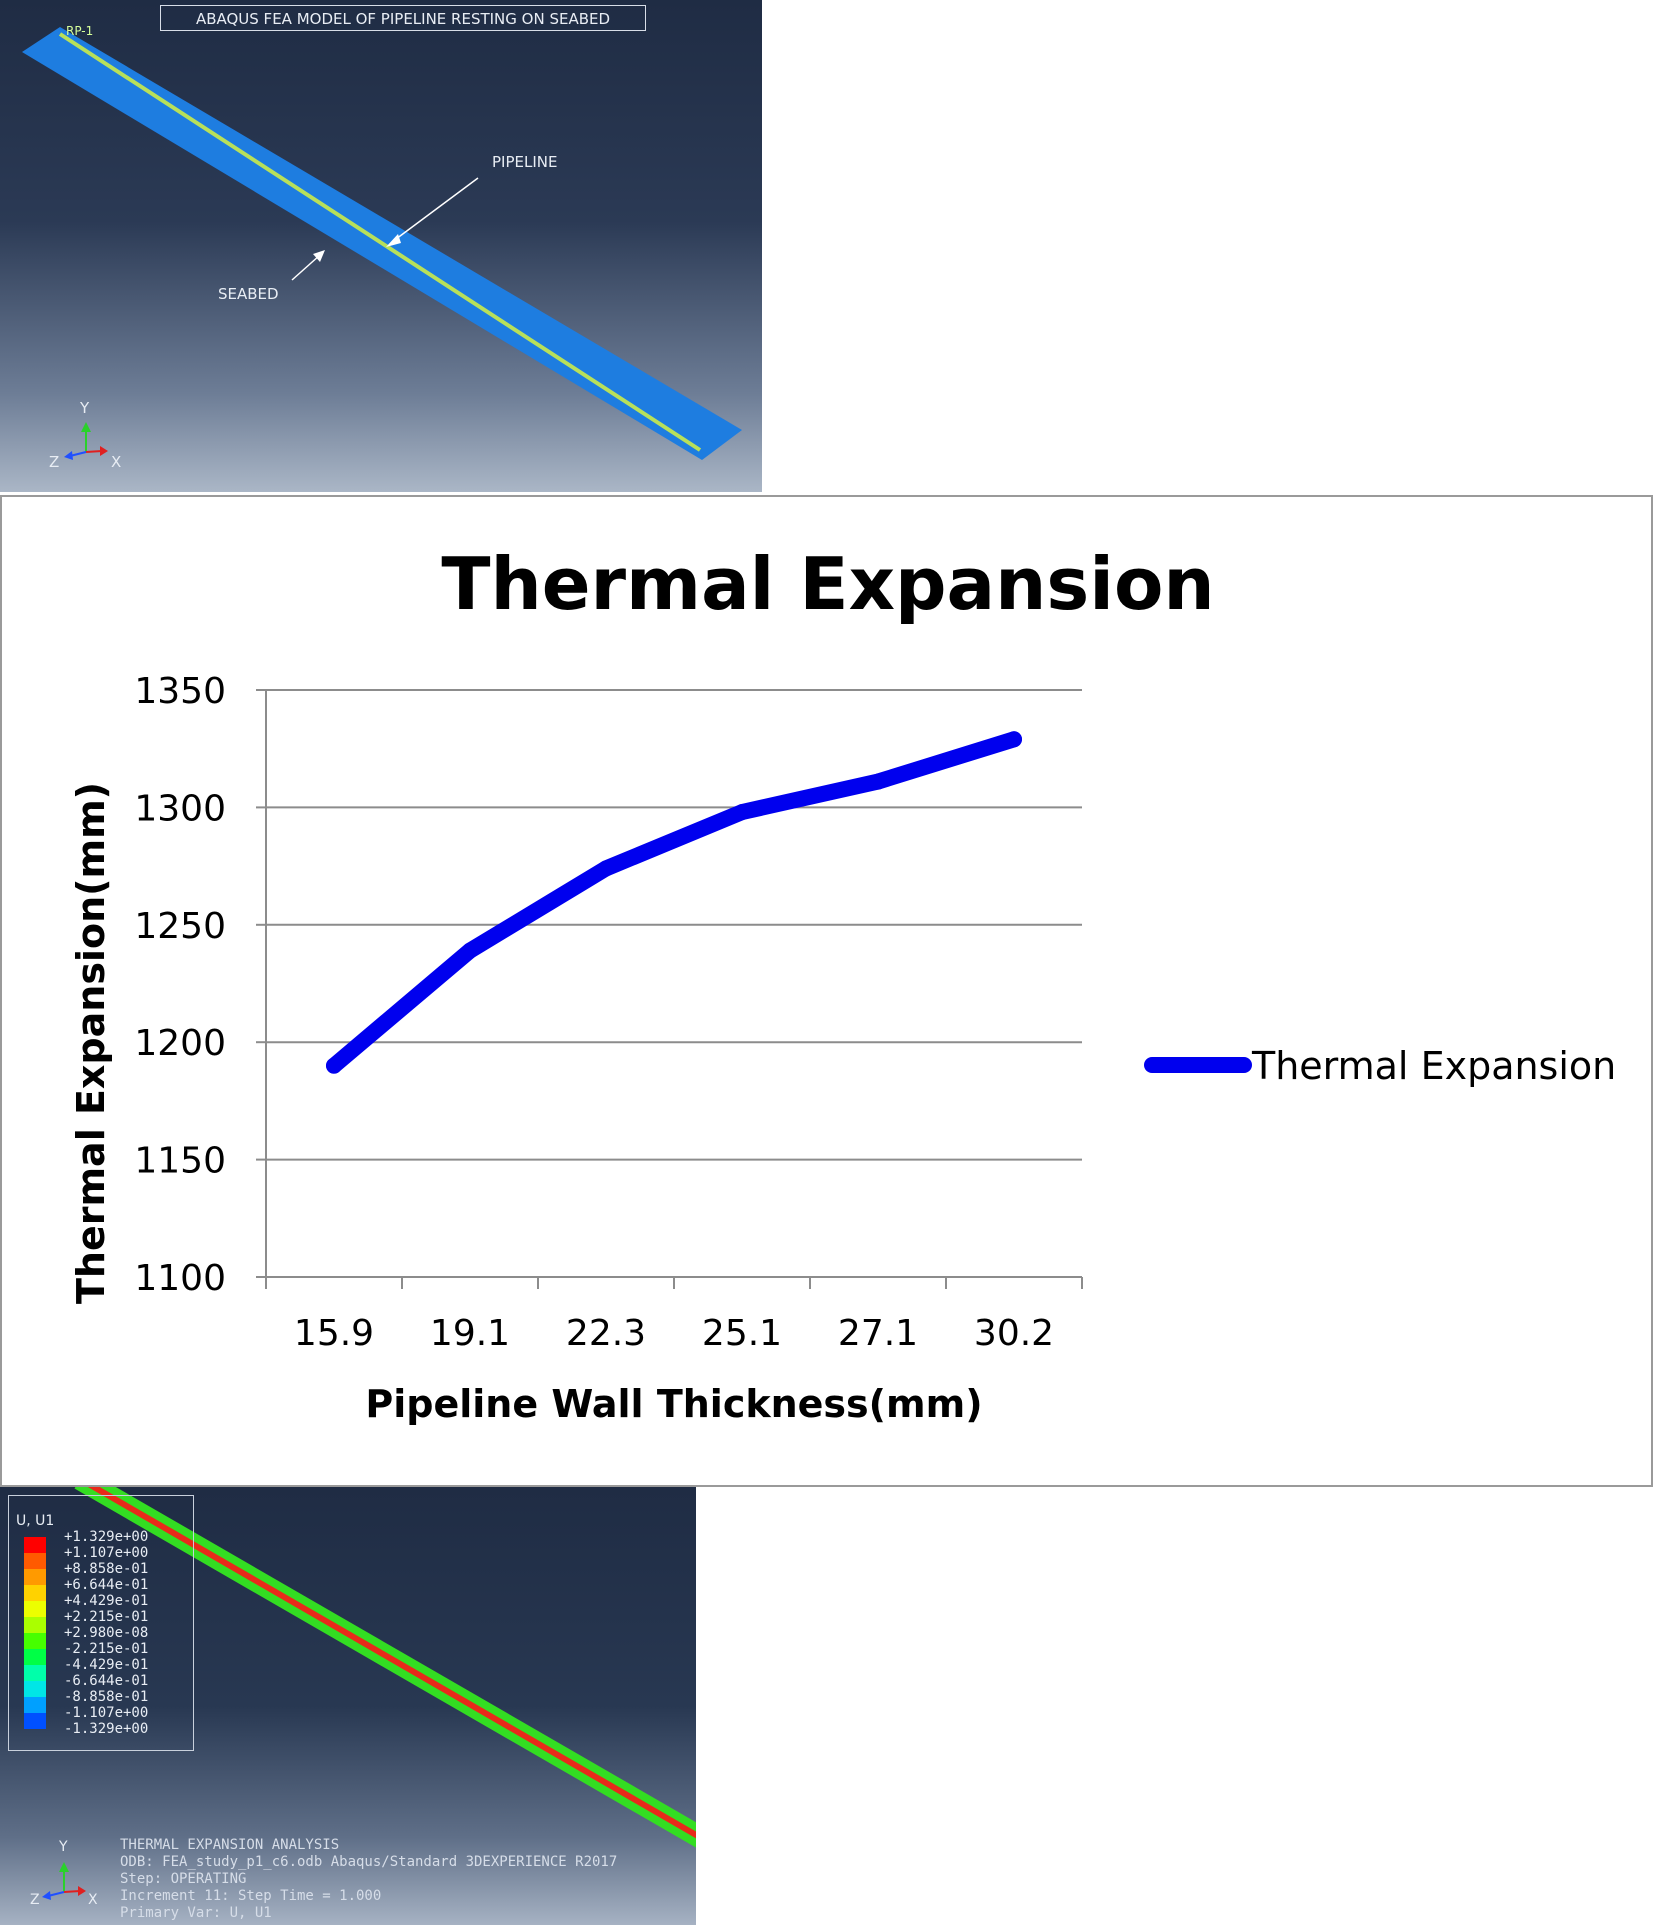  Describe the element at coordinates (742, 1333) in the screenshot. I see `x-tick-label: 25.1` at that location.